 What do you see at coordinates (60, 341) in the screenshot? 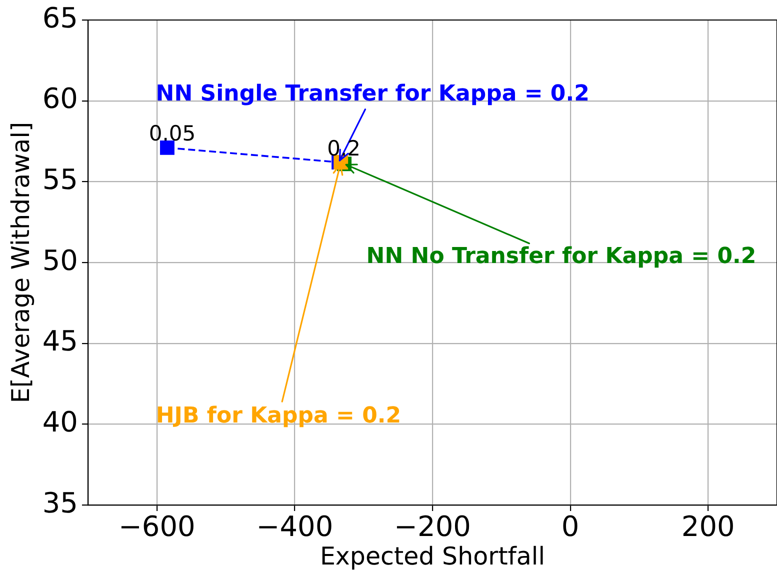
I see `y-tick-label: 45` at bounding box center [60, 341].